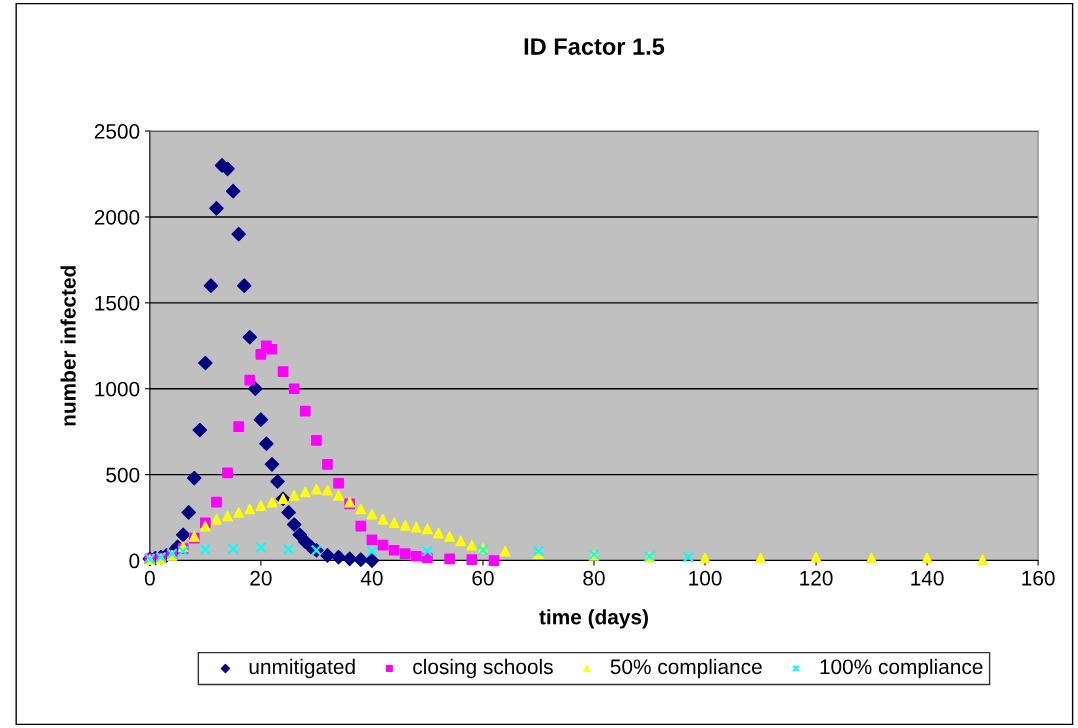 Image resolution: width=1078 pixels, height=728 pixels. I want to click on chart-title: ID Factor 1.5, so click(594, 46).